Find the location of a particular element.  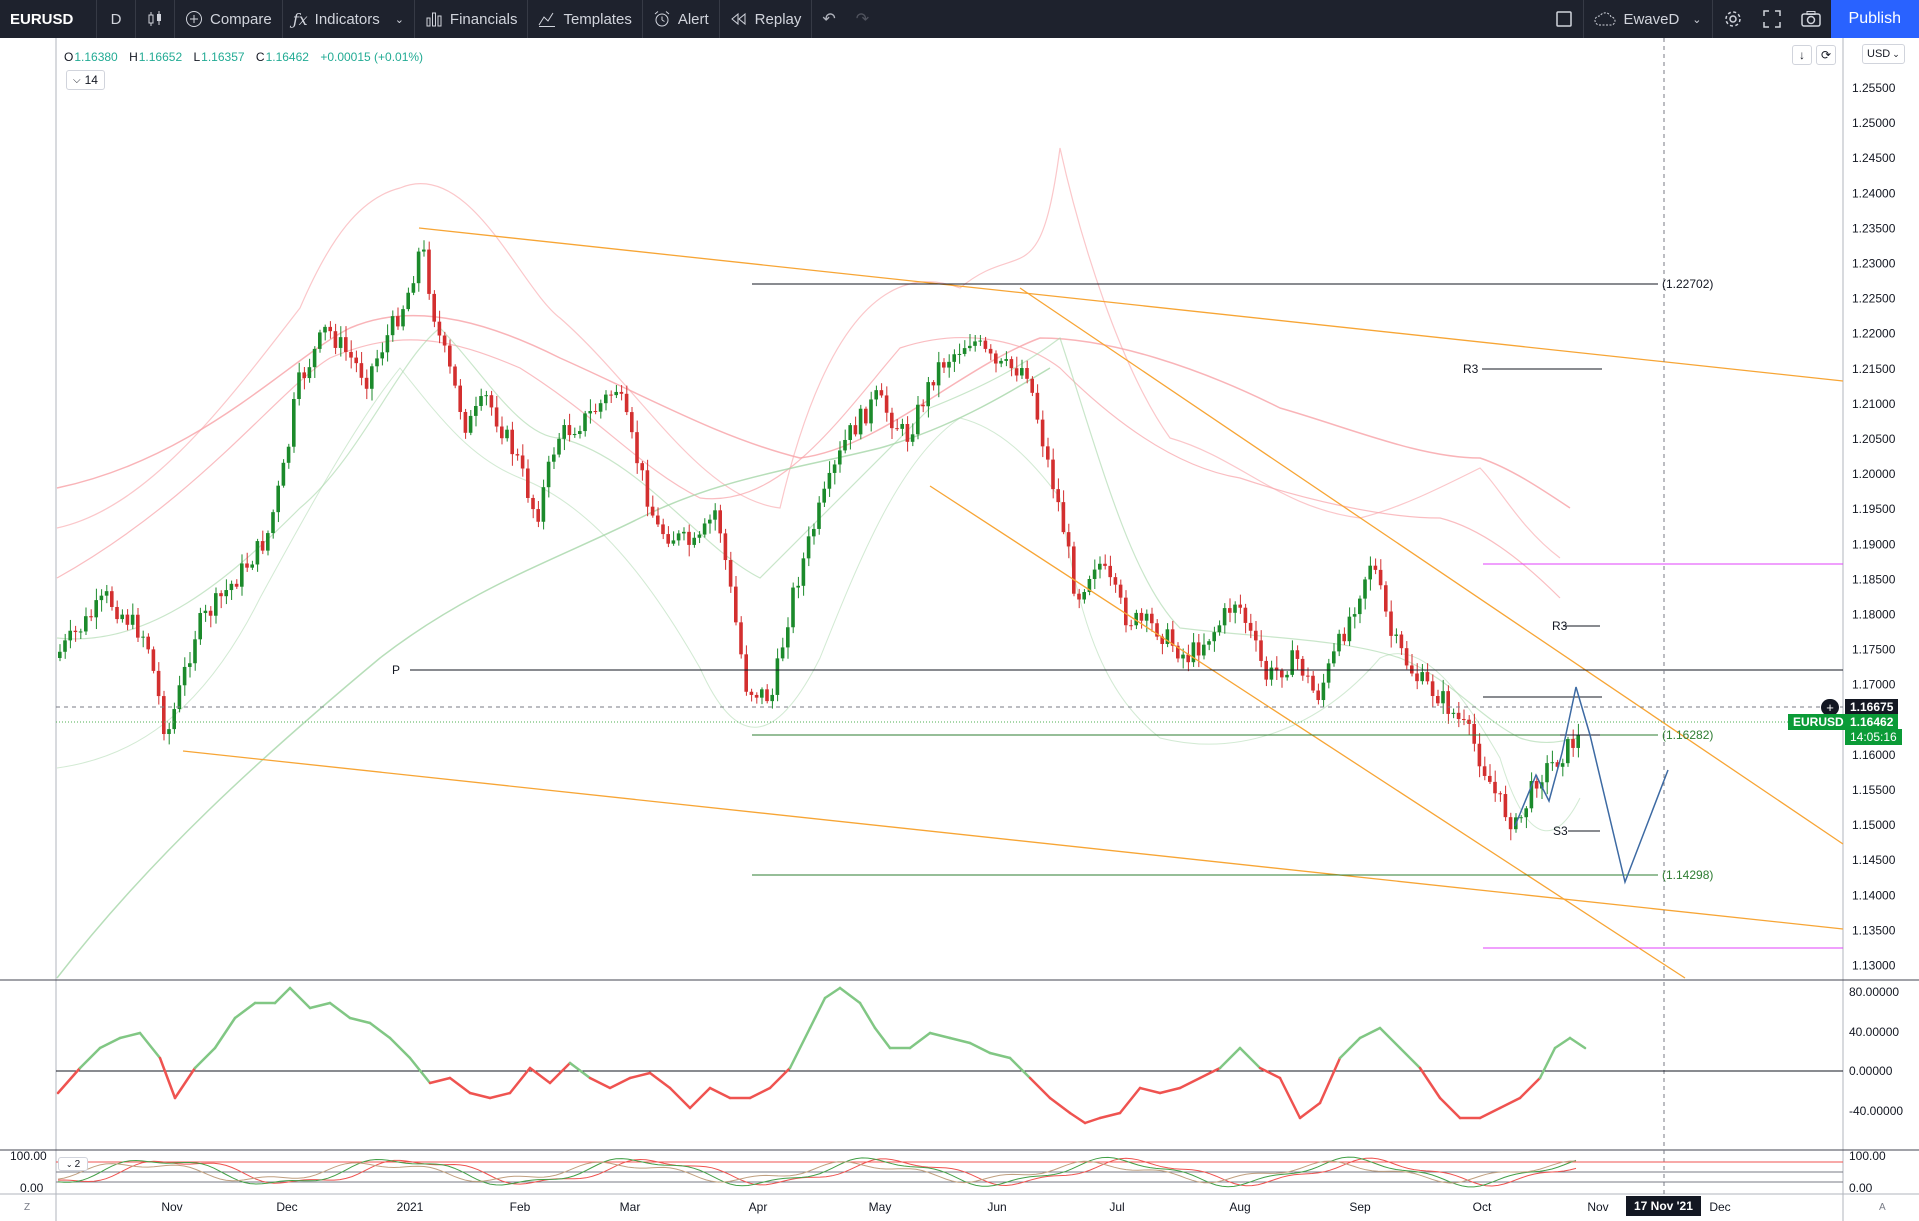

financials-button: Financials is located at coordinates (471, 19).